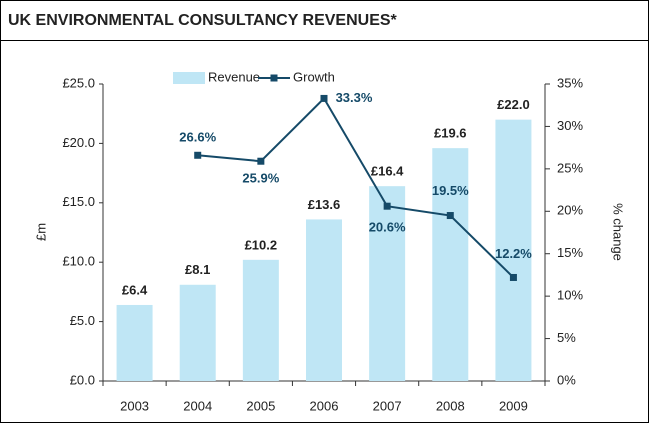  What do you see at coordinates (203, 20) in the screenshot?
I see `chart-title: UK ENVIRONMENTAL CONSULTANCY REVENUES*` at bounding box center [203, 20].